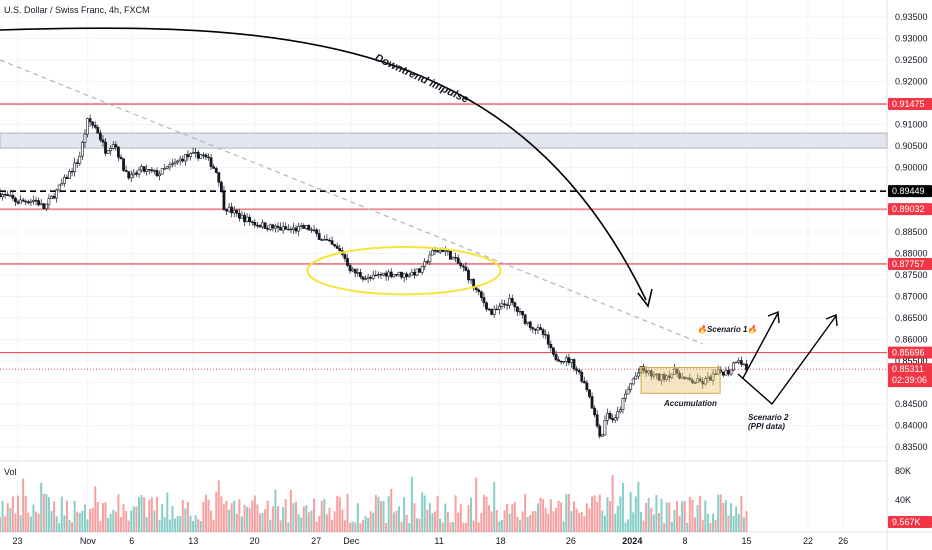  Describe the element at coordinates (438, 541) in the screenshot. I see `time-tick-label: 11` at that location.